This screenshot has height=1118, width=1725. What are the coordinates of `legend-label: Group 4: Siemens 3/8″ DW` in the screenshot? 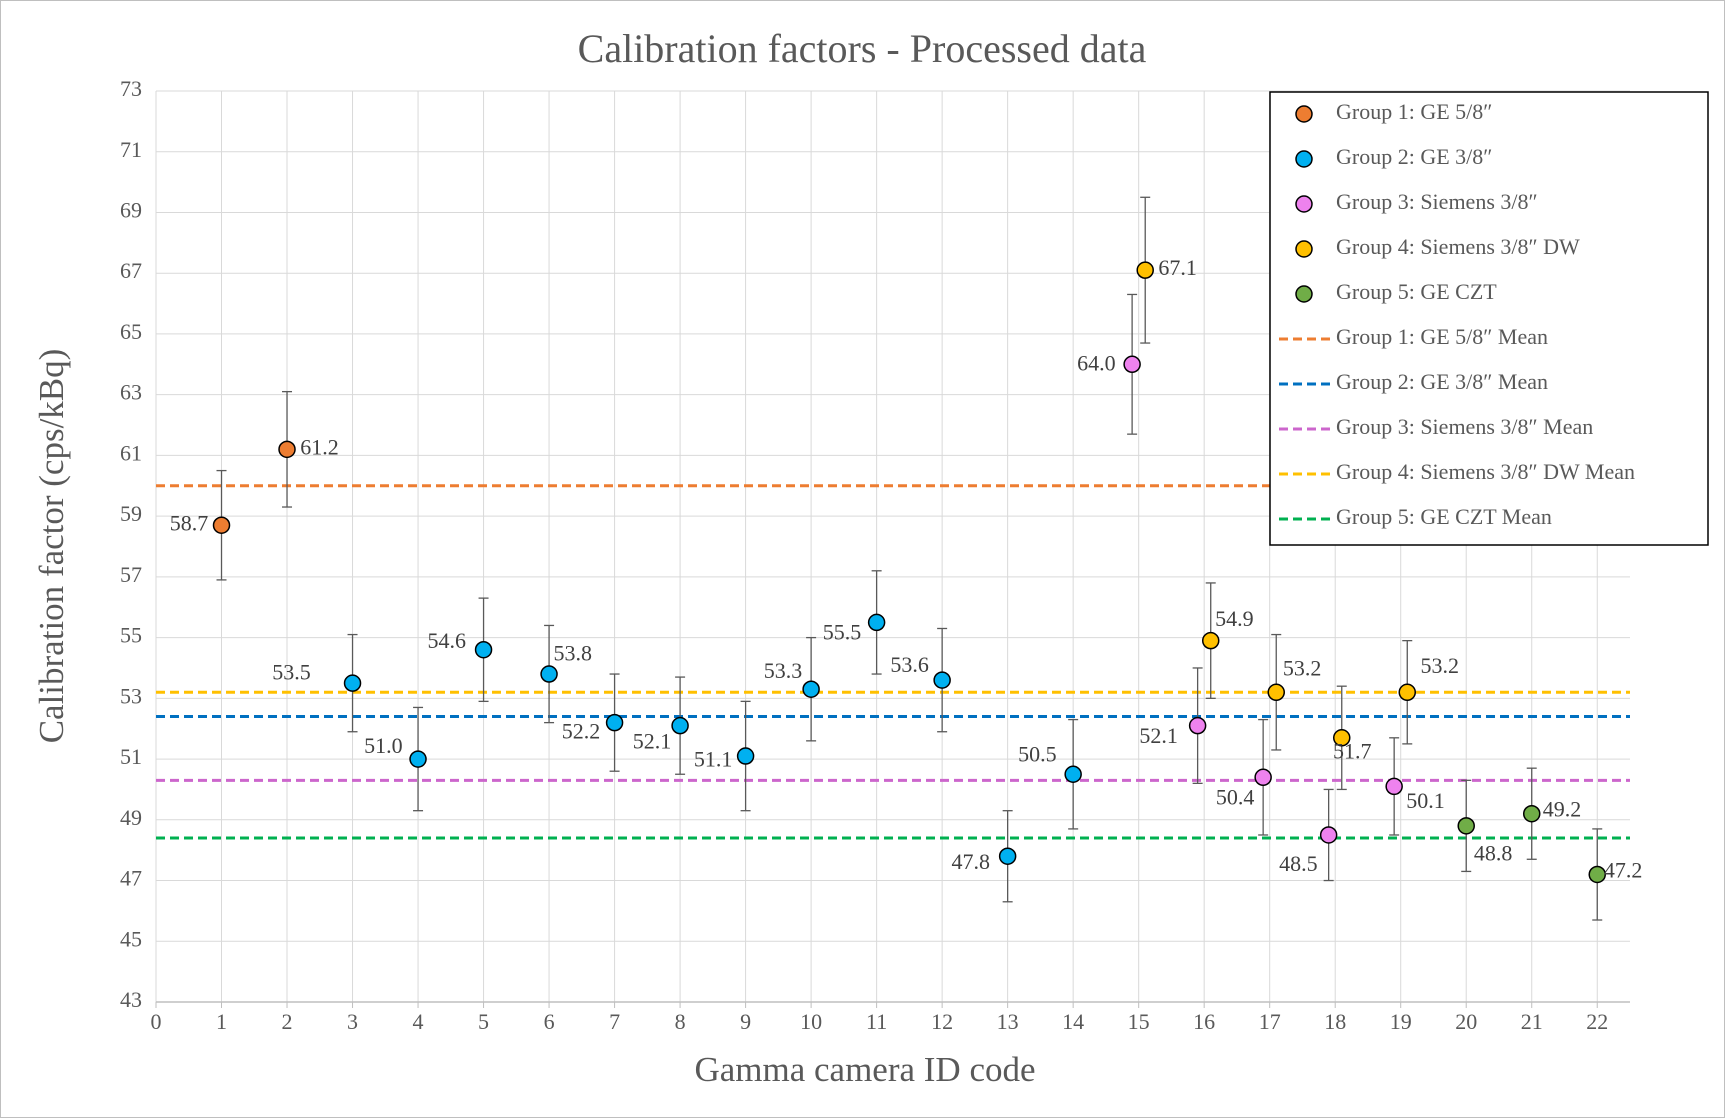 It's located at (1458, 246).